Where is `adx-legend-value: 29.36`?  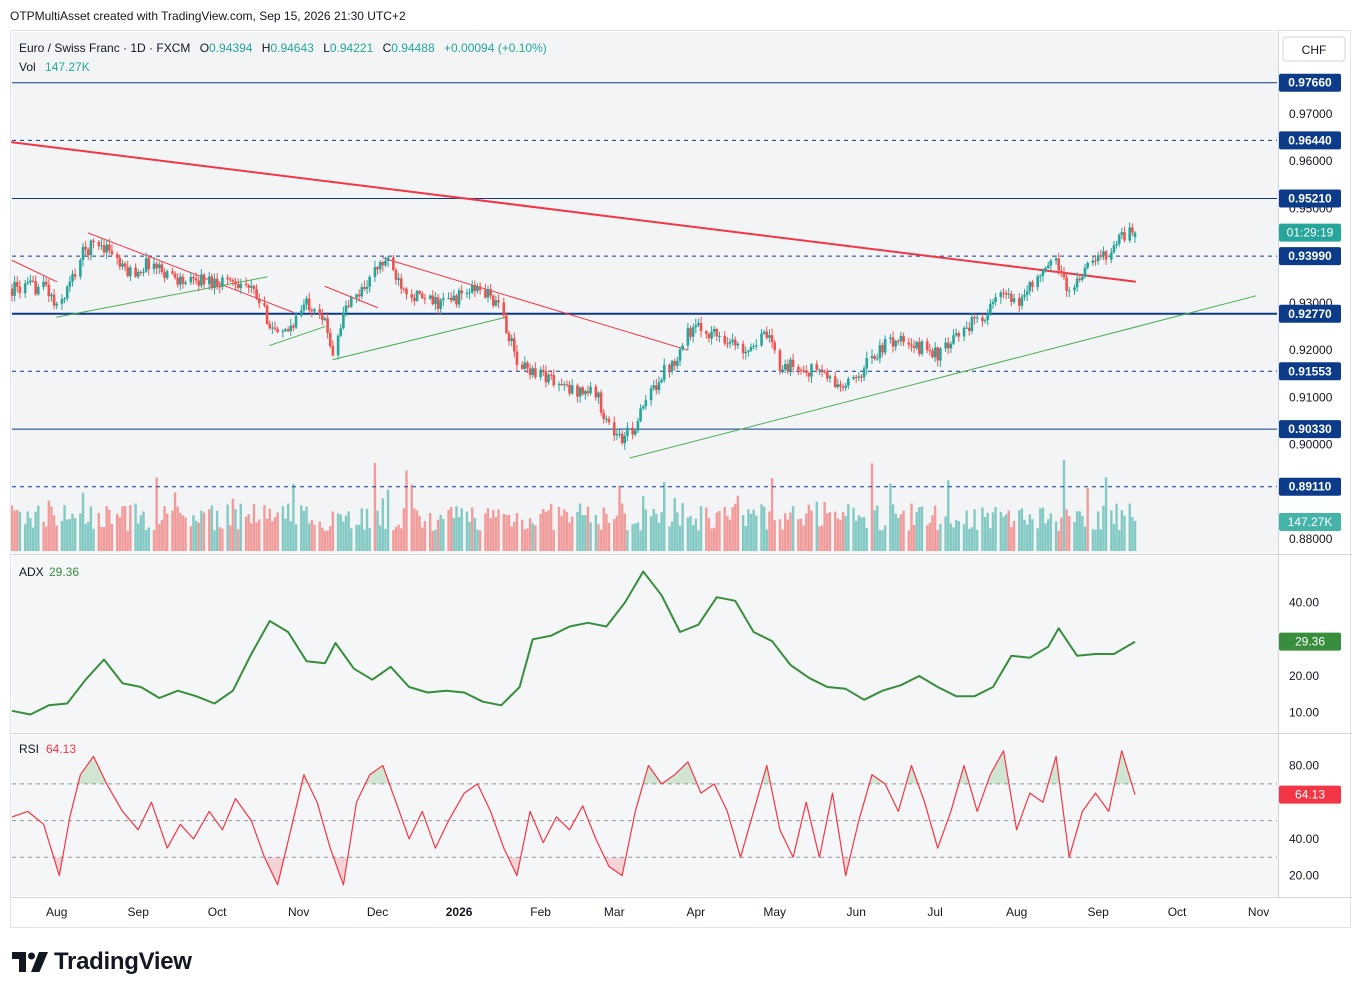 adx-legend-value: 29.36 is located at coordinates (64, 572).